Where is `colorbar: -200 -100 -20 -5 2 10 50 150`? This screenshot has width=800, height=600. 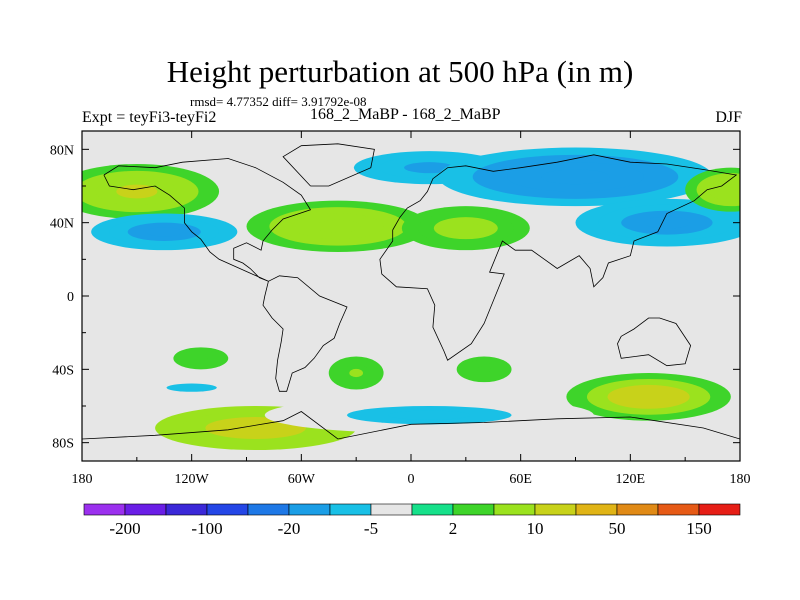 colorbar: -200 -100 -20 -5 2 10 50 150 is located at coordinates (412, 520).